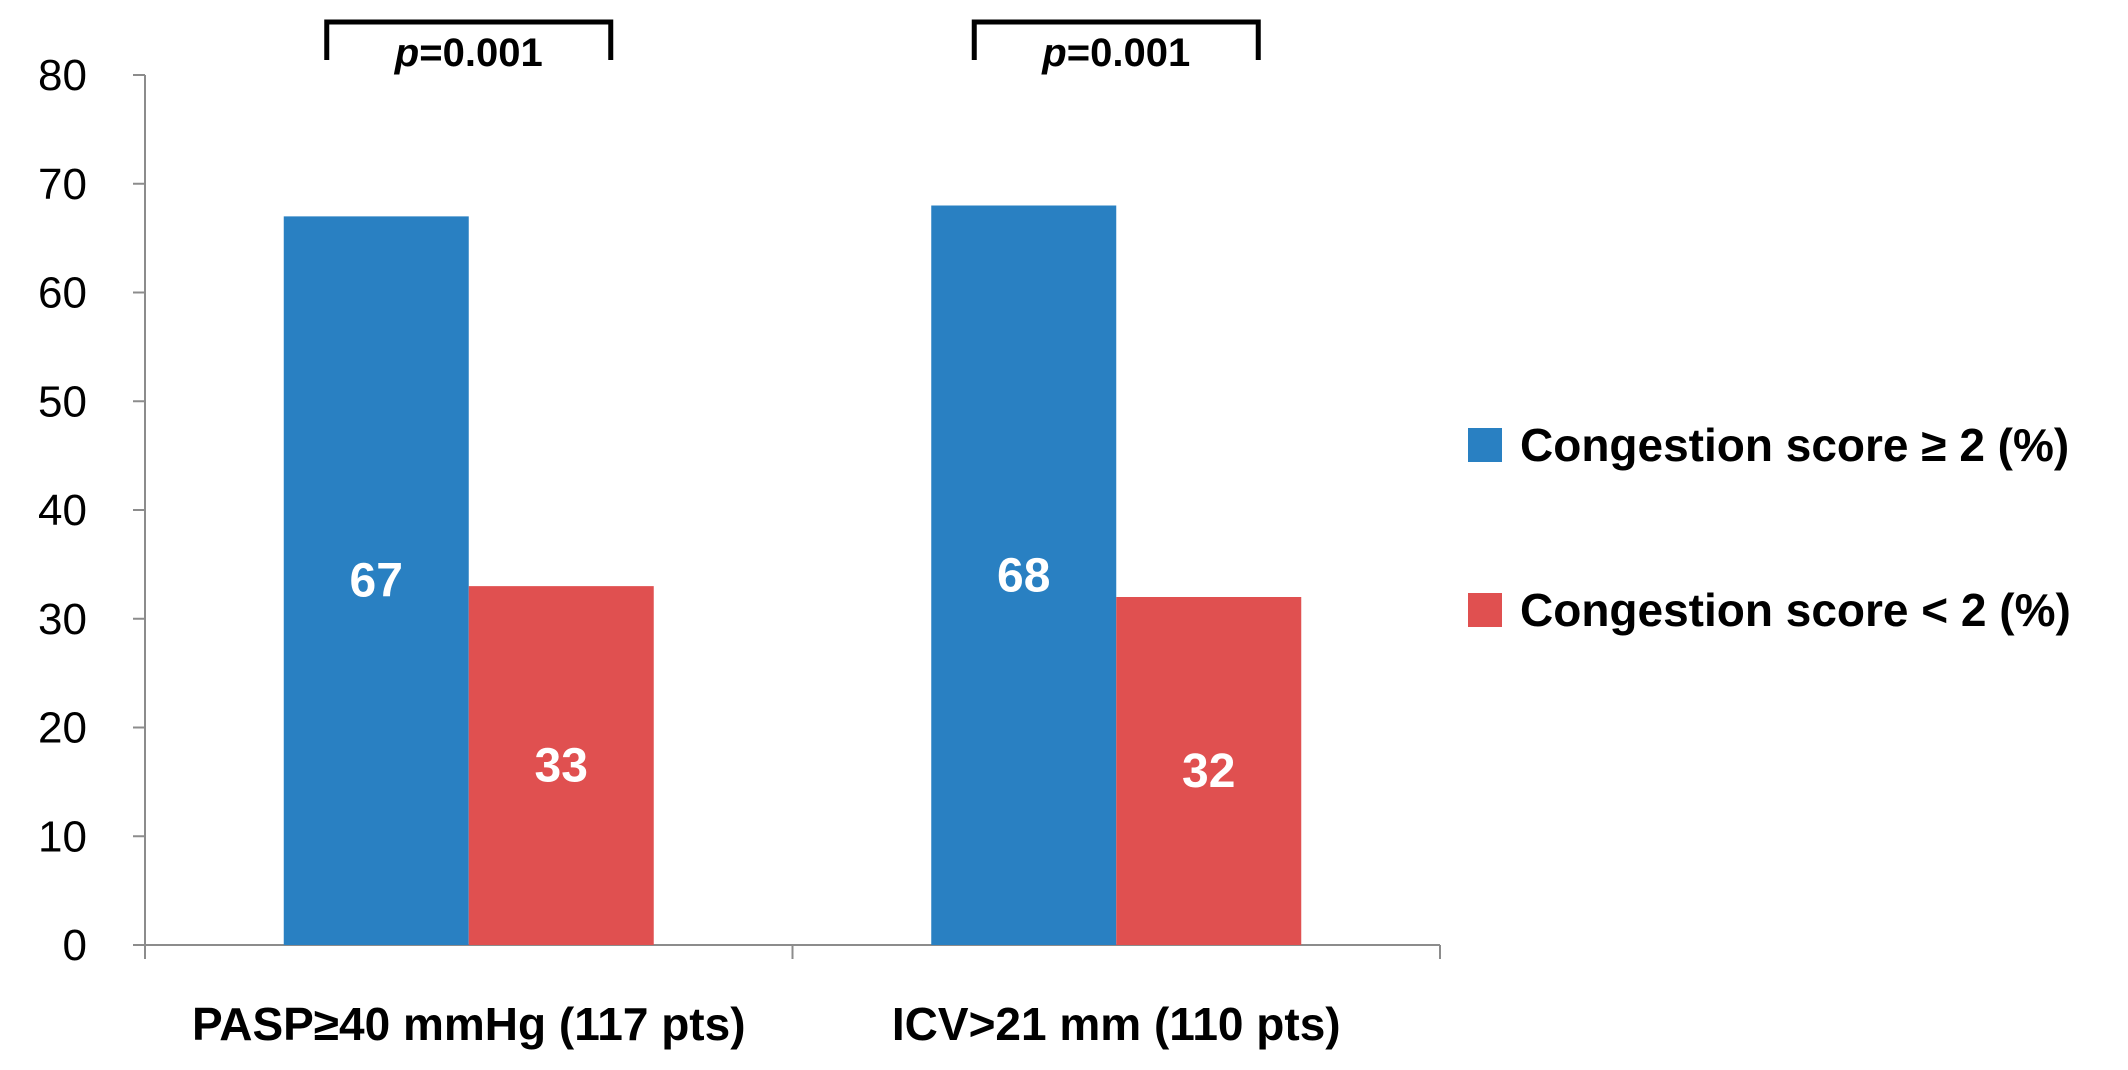  I want to click on y-tick-label: 0, so click(75, 945).